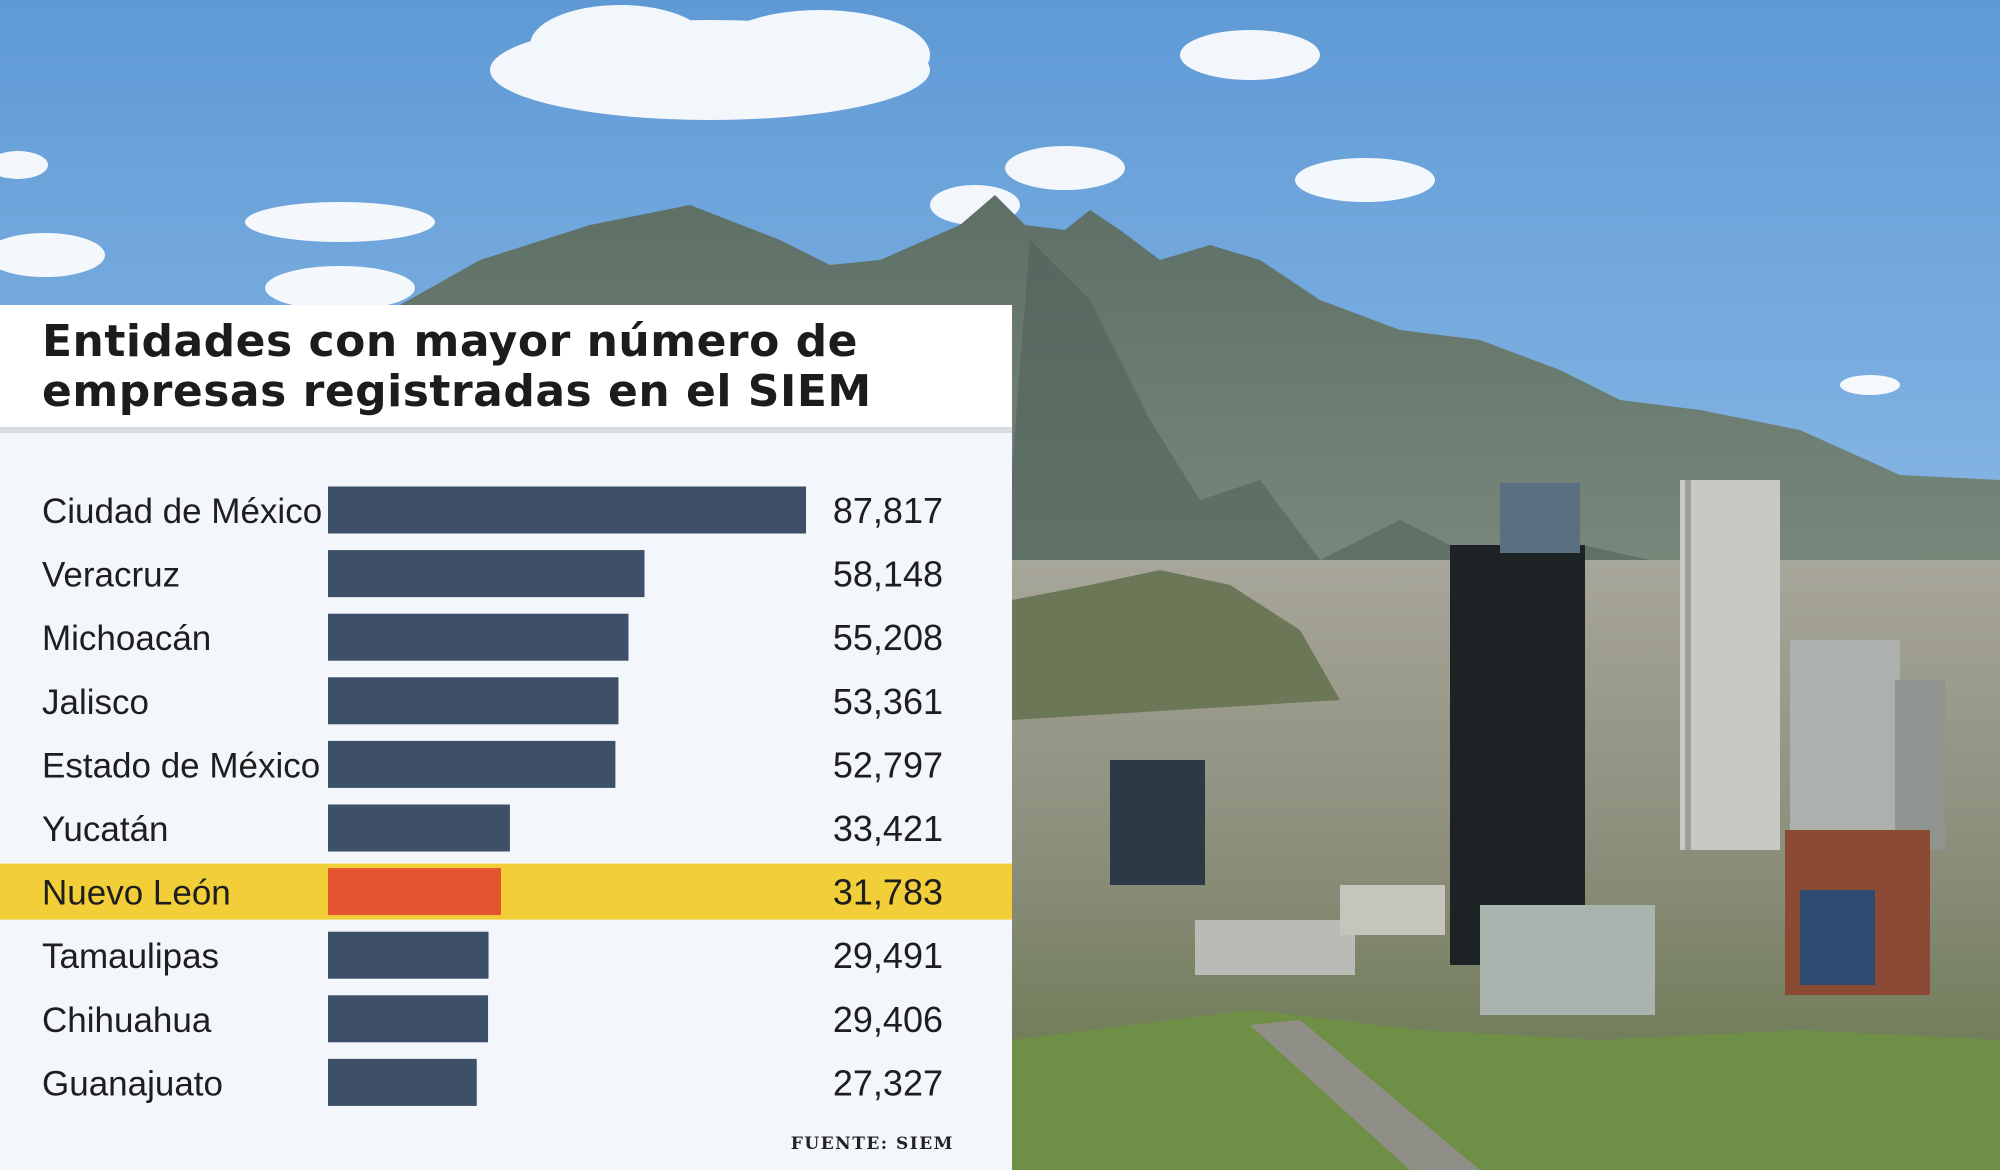 The height and width of the screenshot is (1170, 2000). What do you see at coordinates (478, 637) in the screenshot?
I see `bar-michoacan` at bounding box center [478, 637].